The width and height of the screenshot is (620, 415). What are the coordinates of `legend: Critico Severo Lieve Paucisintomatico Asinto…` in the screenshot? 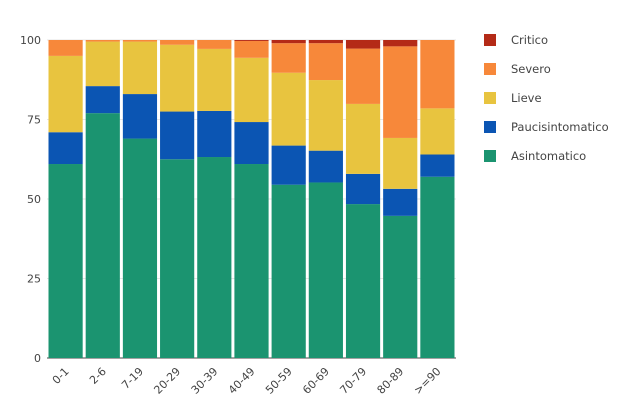 It's located at (546, 98).